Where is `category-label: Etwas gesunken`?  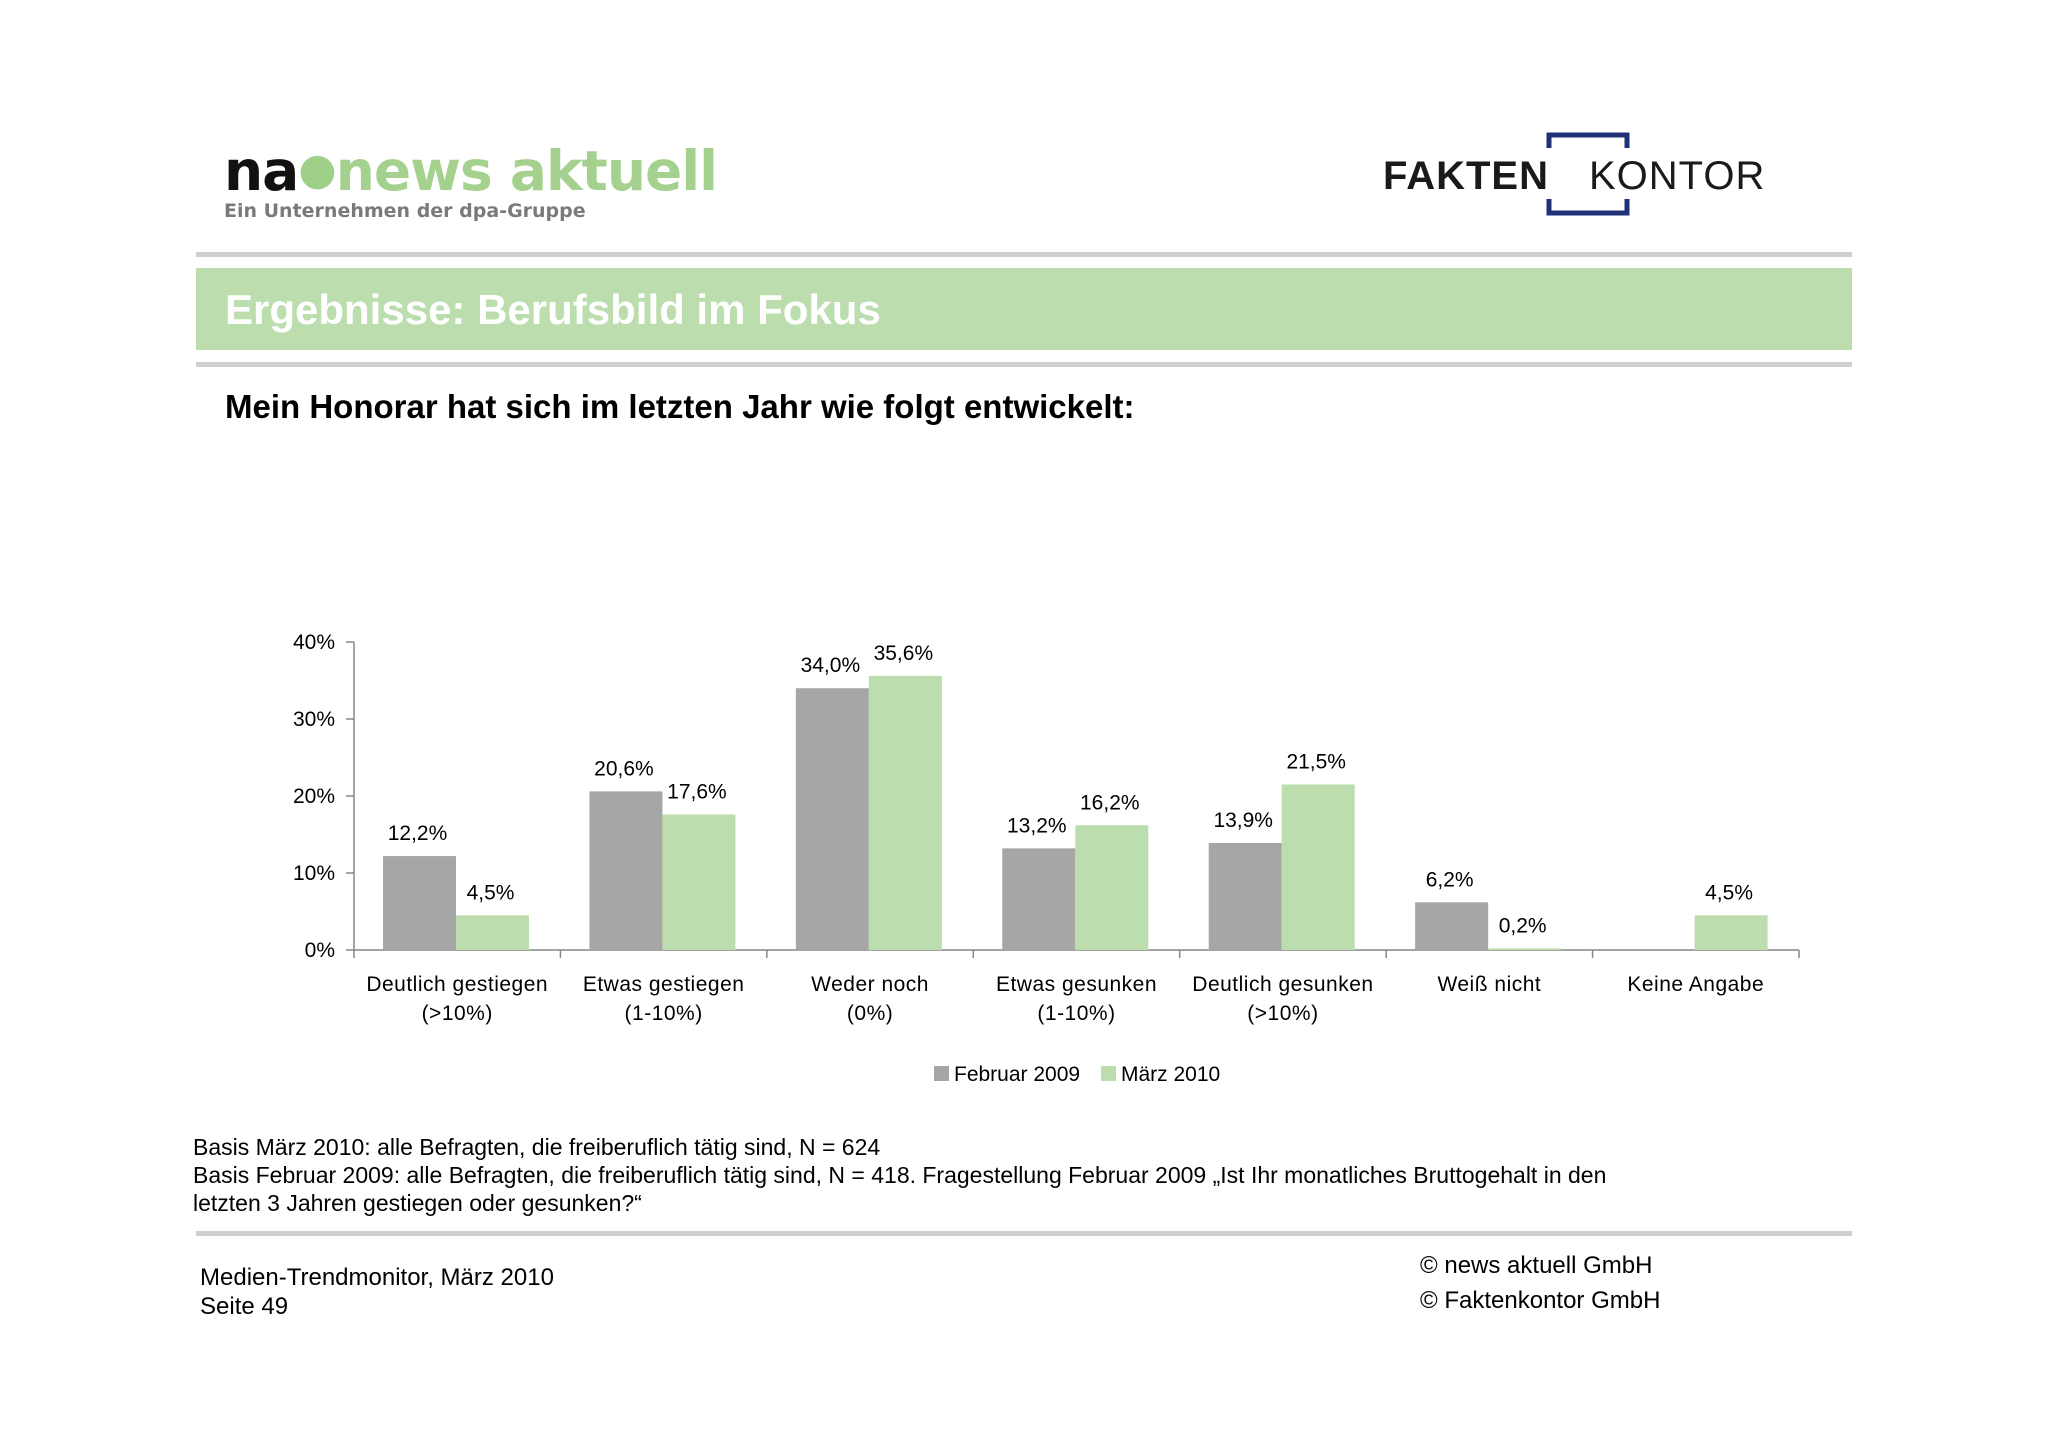 category-label: Etwas gesunken is located at coordinates (1076, 984).